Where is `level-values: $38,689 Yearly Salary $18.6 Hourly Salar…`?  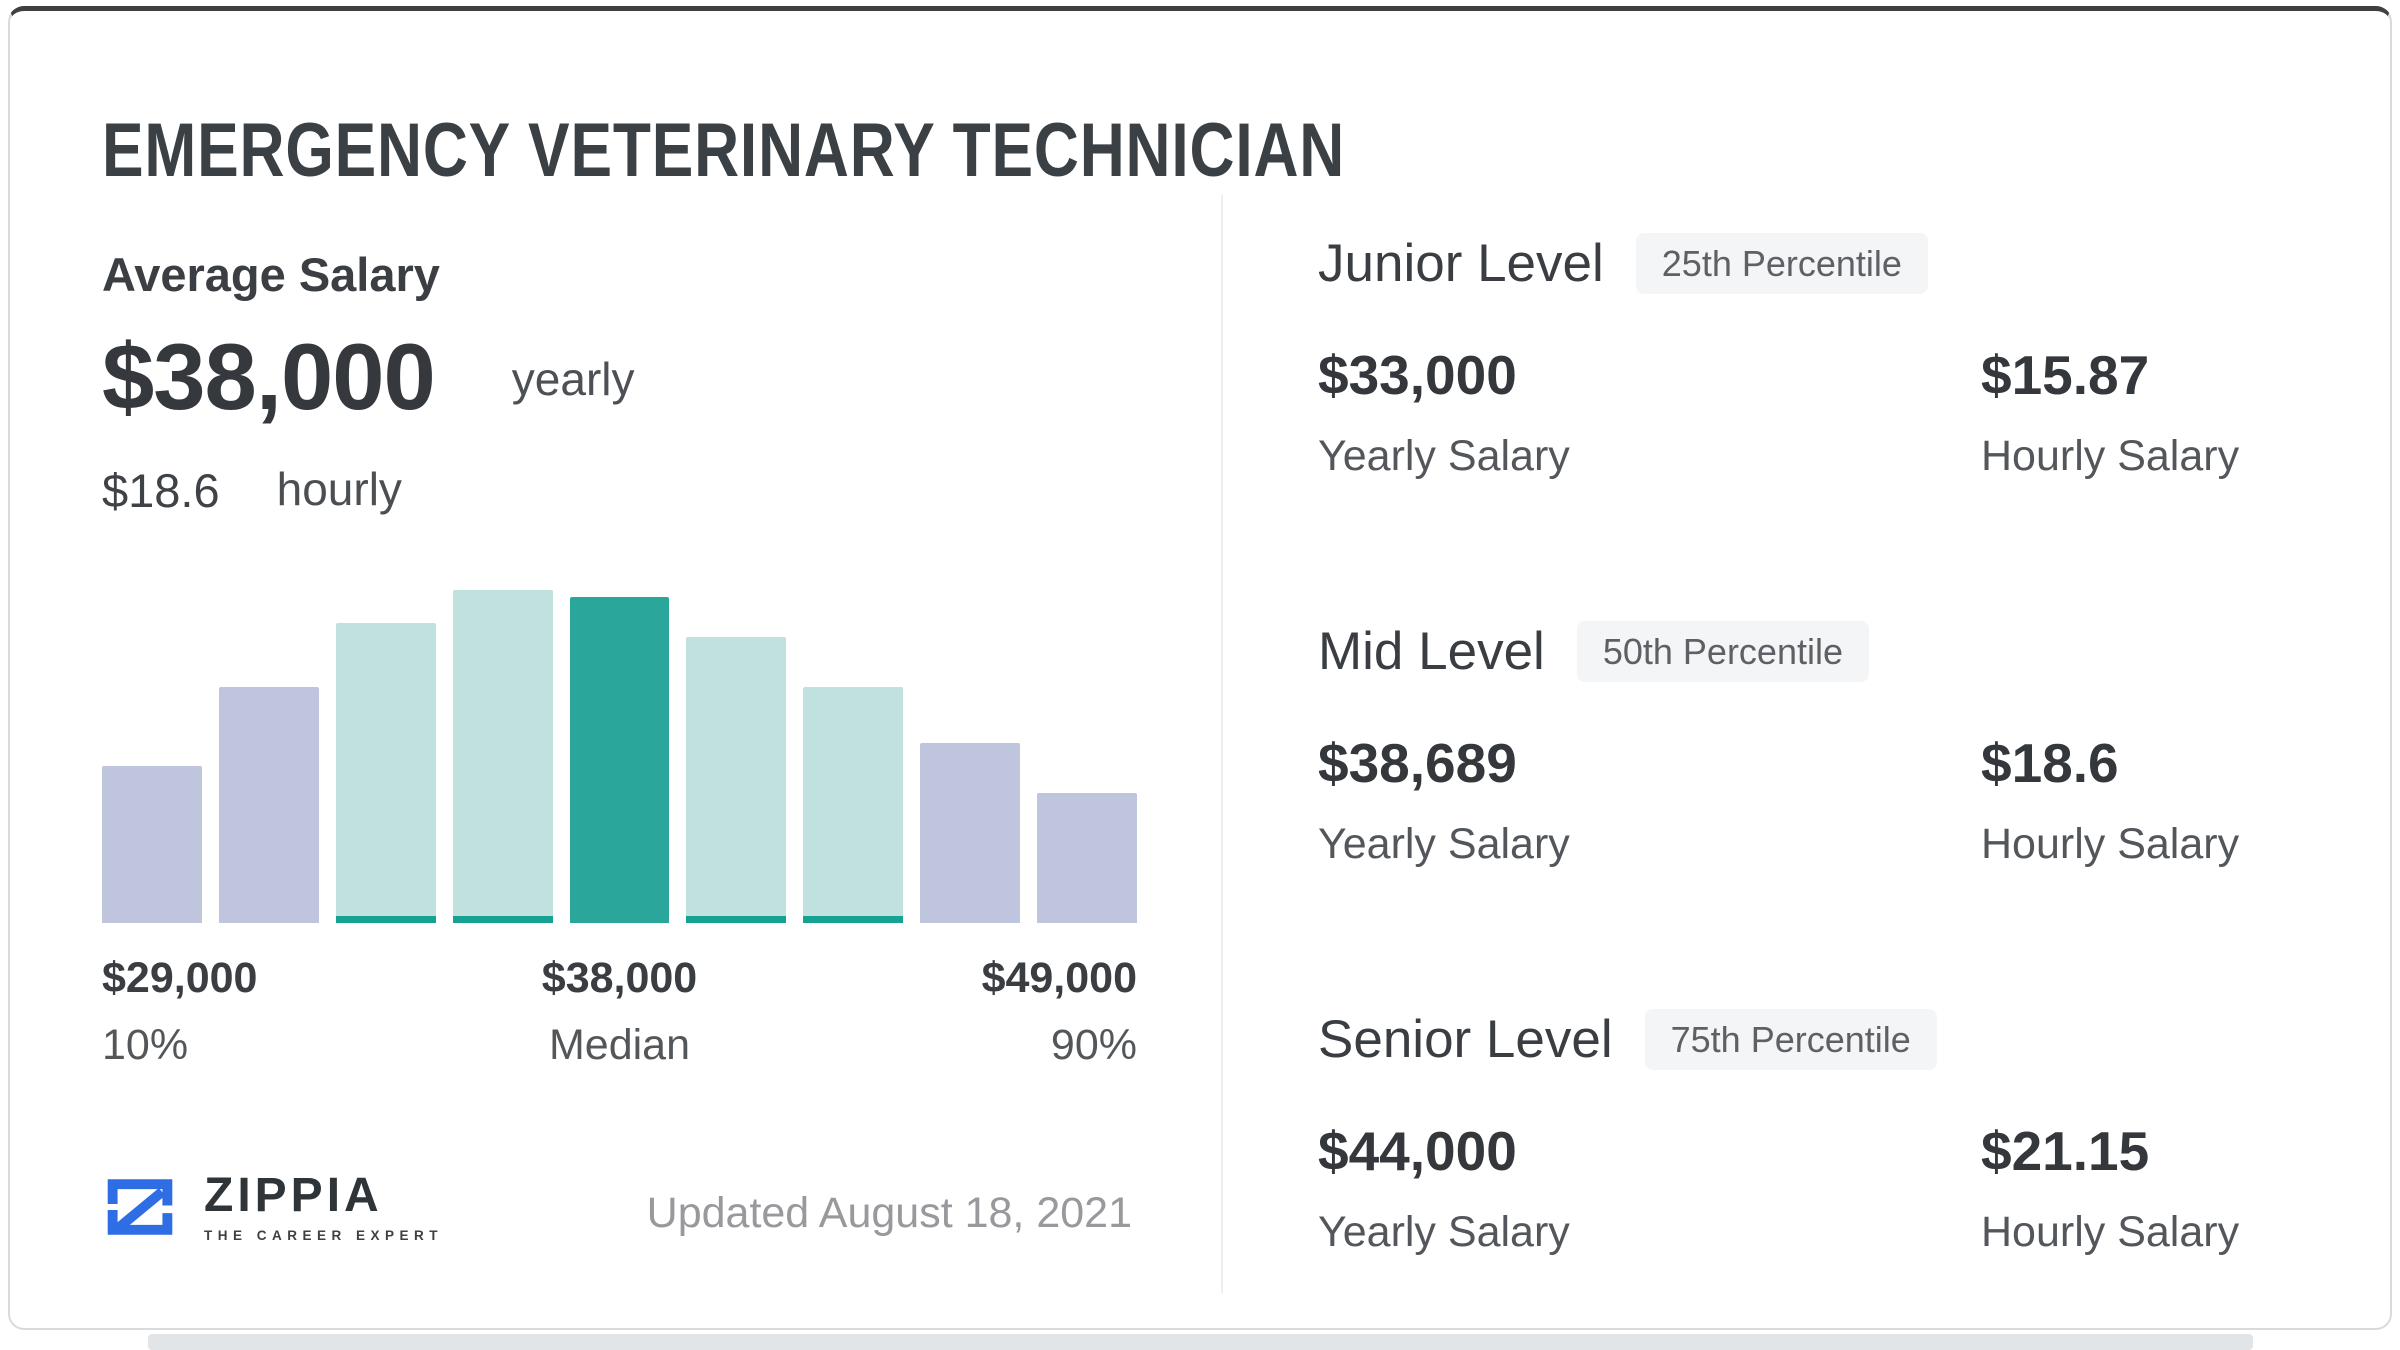
level-values: $38,689 Yearly Salary $18.6 Hourly Salar… is located at coordinates (1818, 801).